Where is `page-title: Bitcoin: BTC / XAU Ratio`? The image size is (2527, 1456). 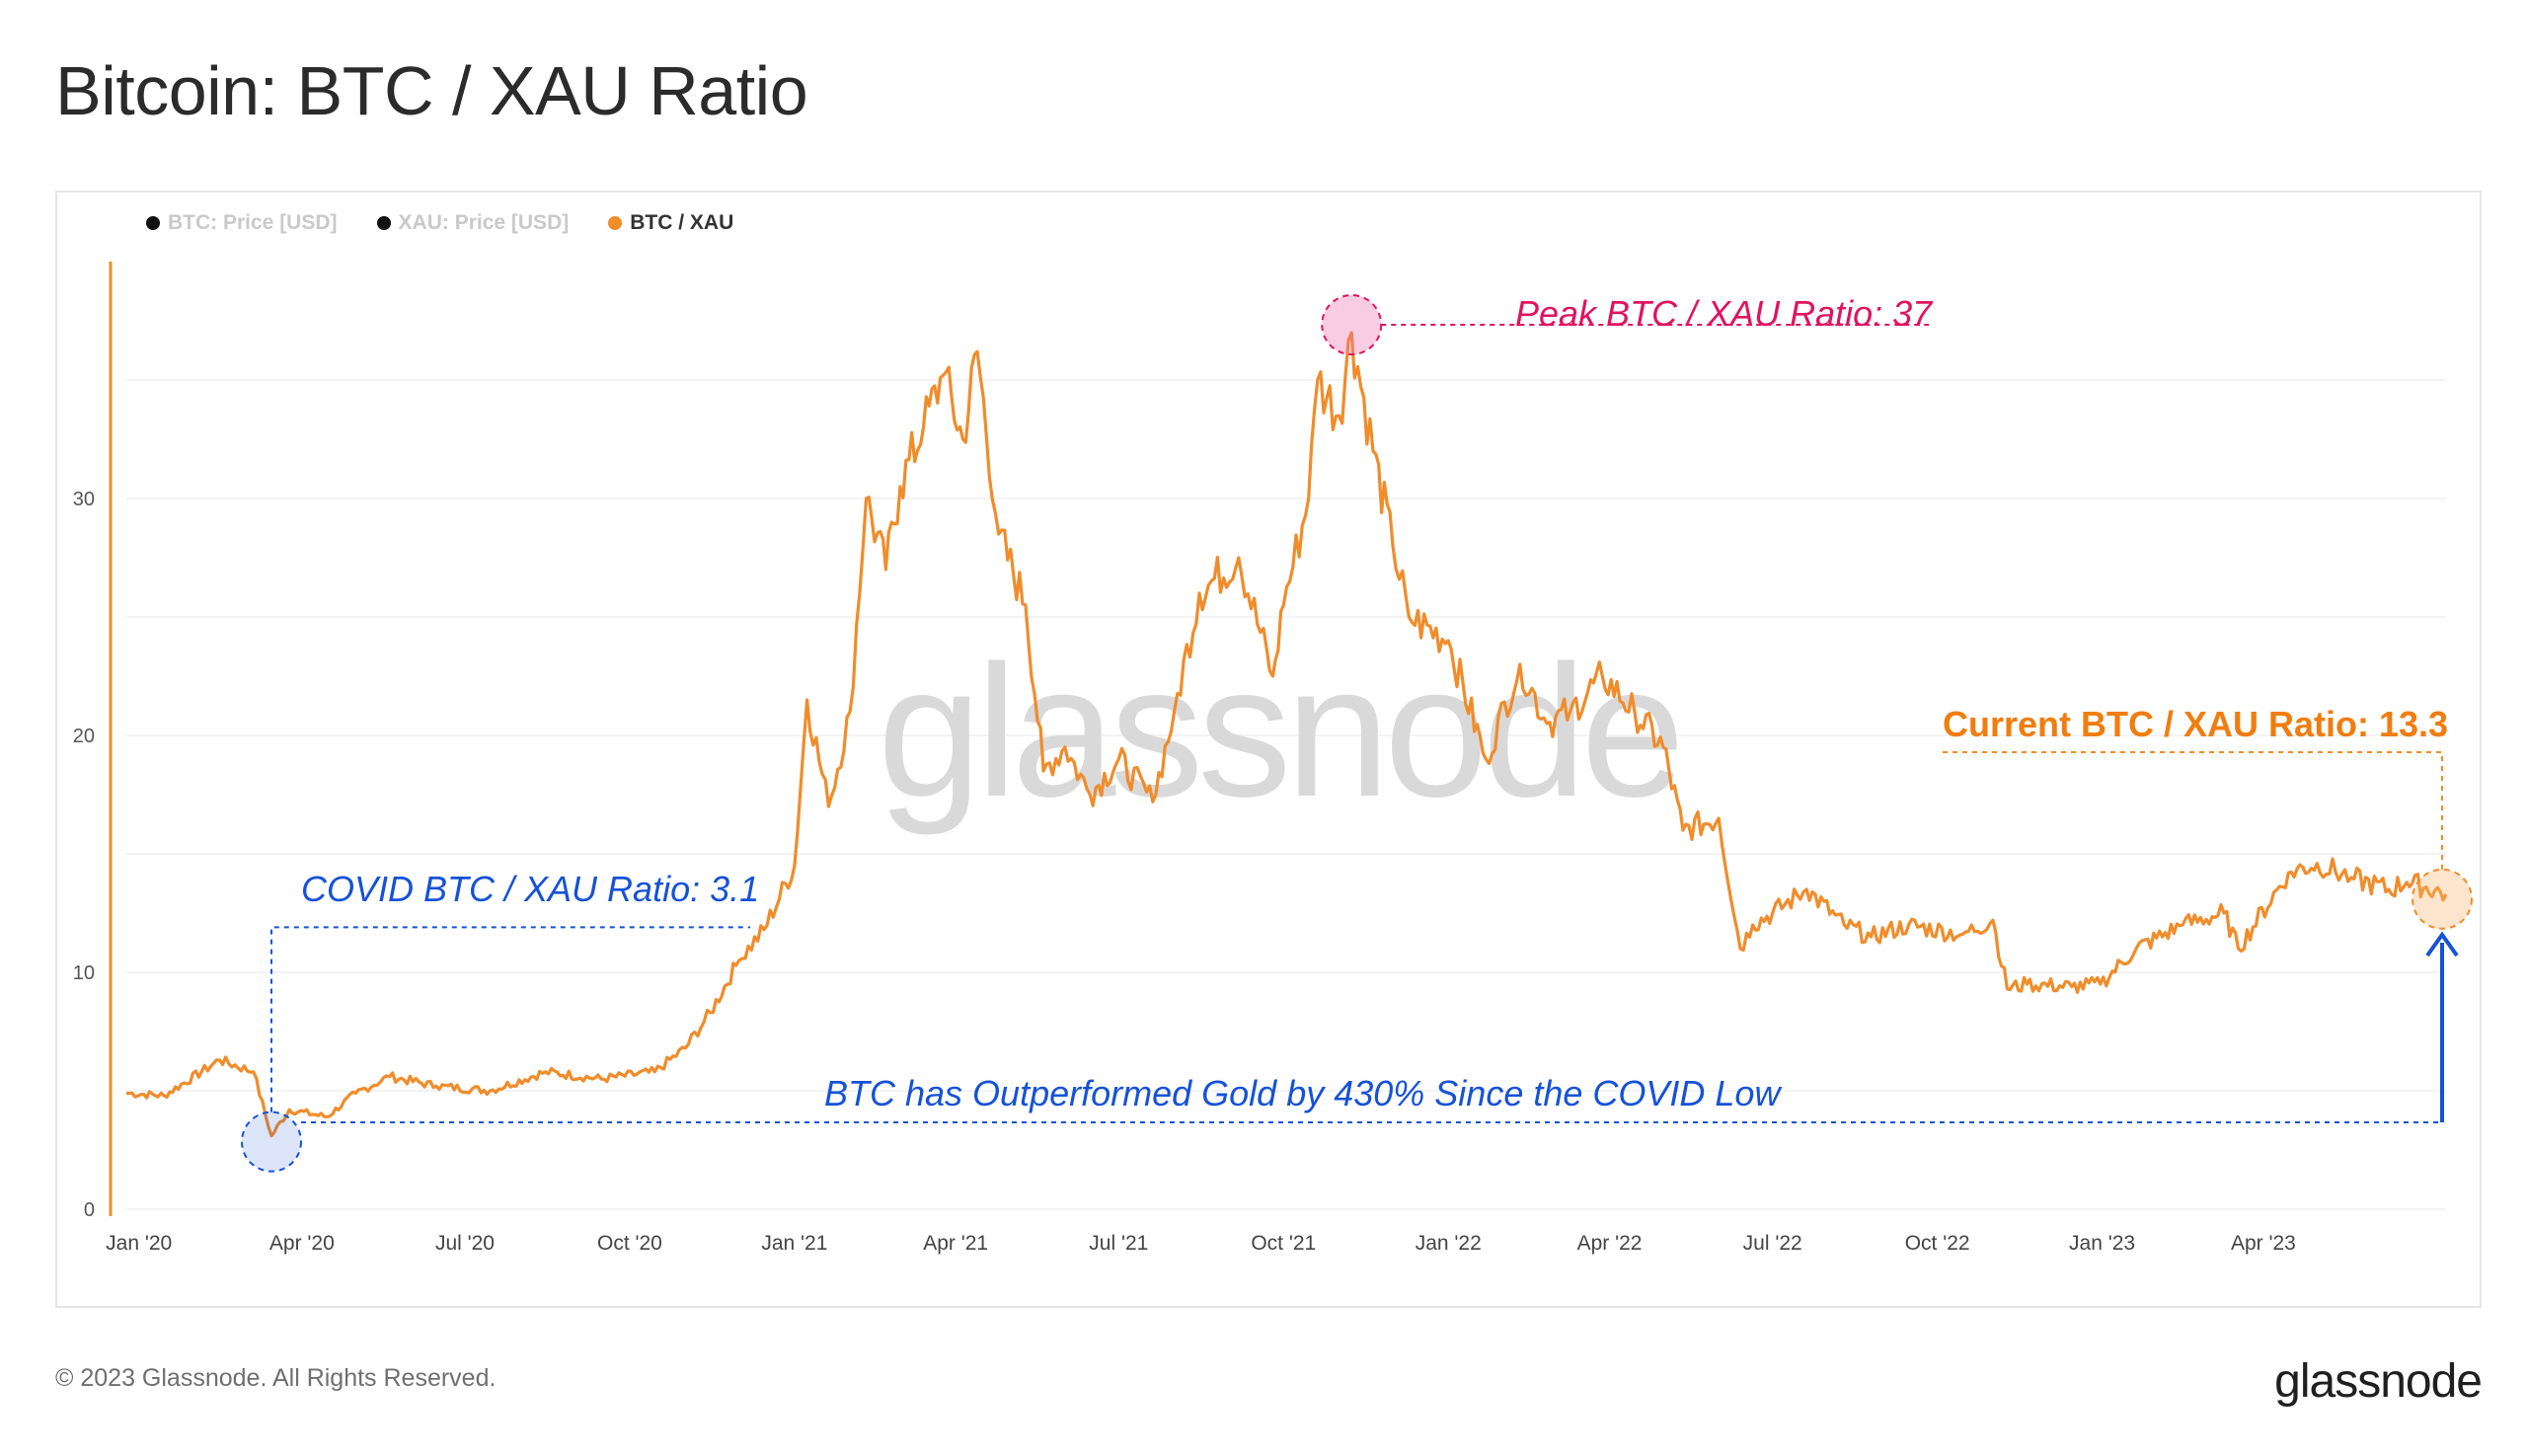 page-title: Bitcoin: BTC / XAU Ratio is located at coordinates (431, 90).